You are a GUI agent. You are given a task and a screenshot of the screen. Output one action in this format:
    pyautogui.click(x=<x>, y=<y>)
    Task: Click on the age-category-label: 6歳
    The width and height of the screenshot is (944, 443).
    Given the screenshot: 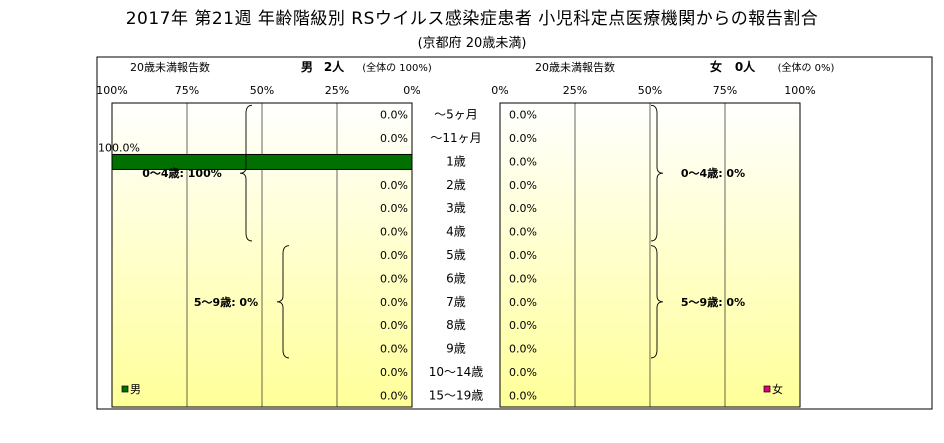 What is the action you would take?
    pyautogui.click(x=456, y=278)
    